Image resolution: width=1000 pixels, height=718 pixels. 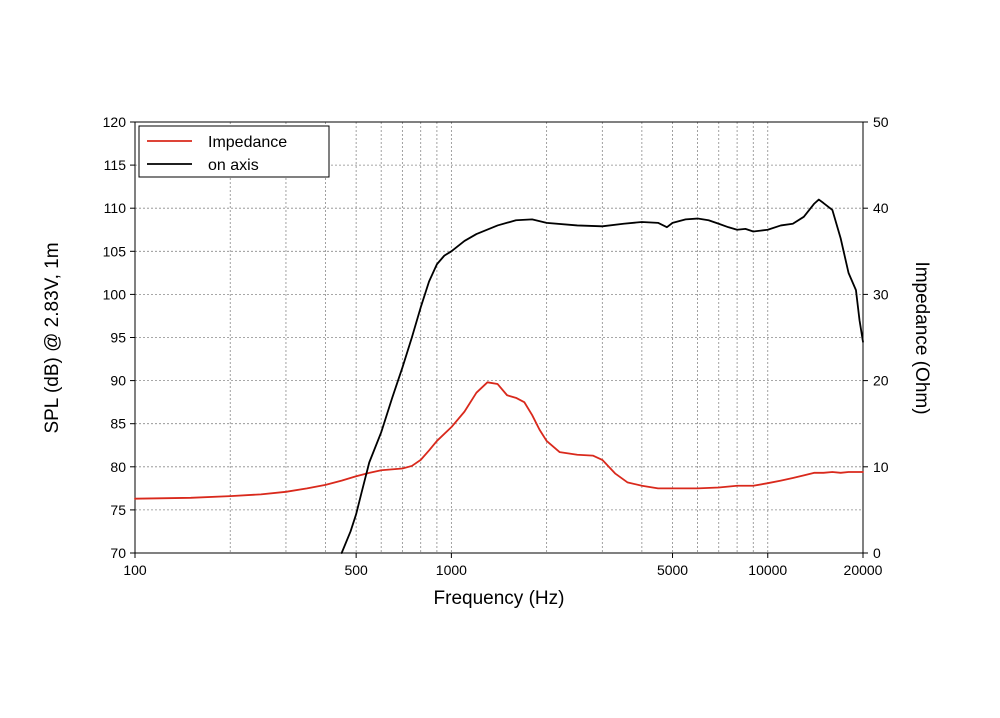 What do you see at coordinates (115, 122) in the screenshot?
I see `y-tick-label: 120` at bounding box center [115, 122].